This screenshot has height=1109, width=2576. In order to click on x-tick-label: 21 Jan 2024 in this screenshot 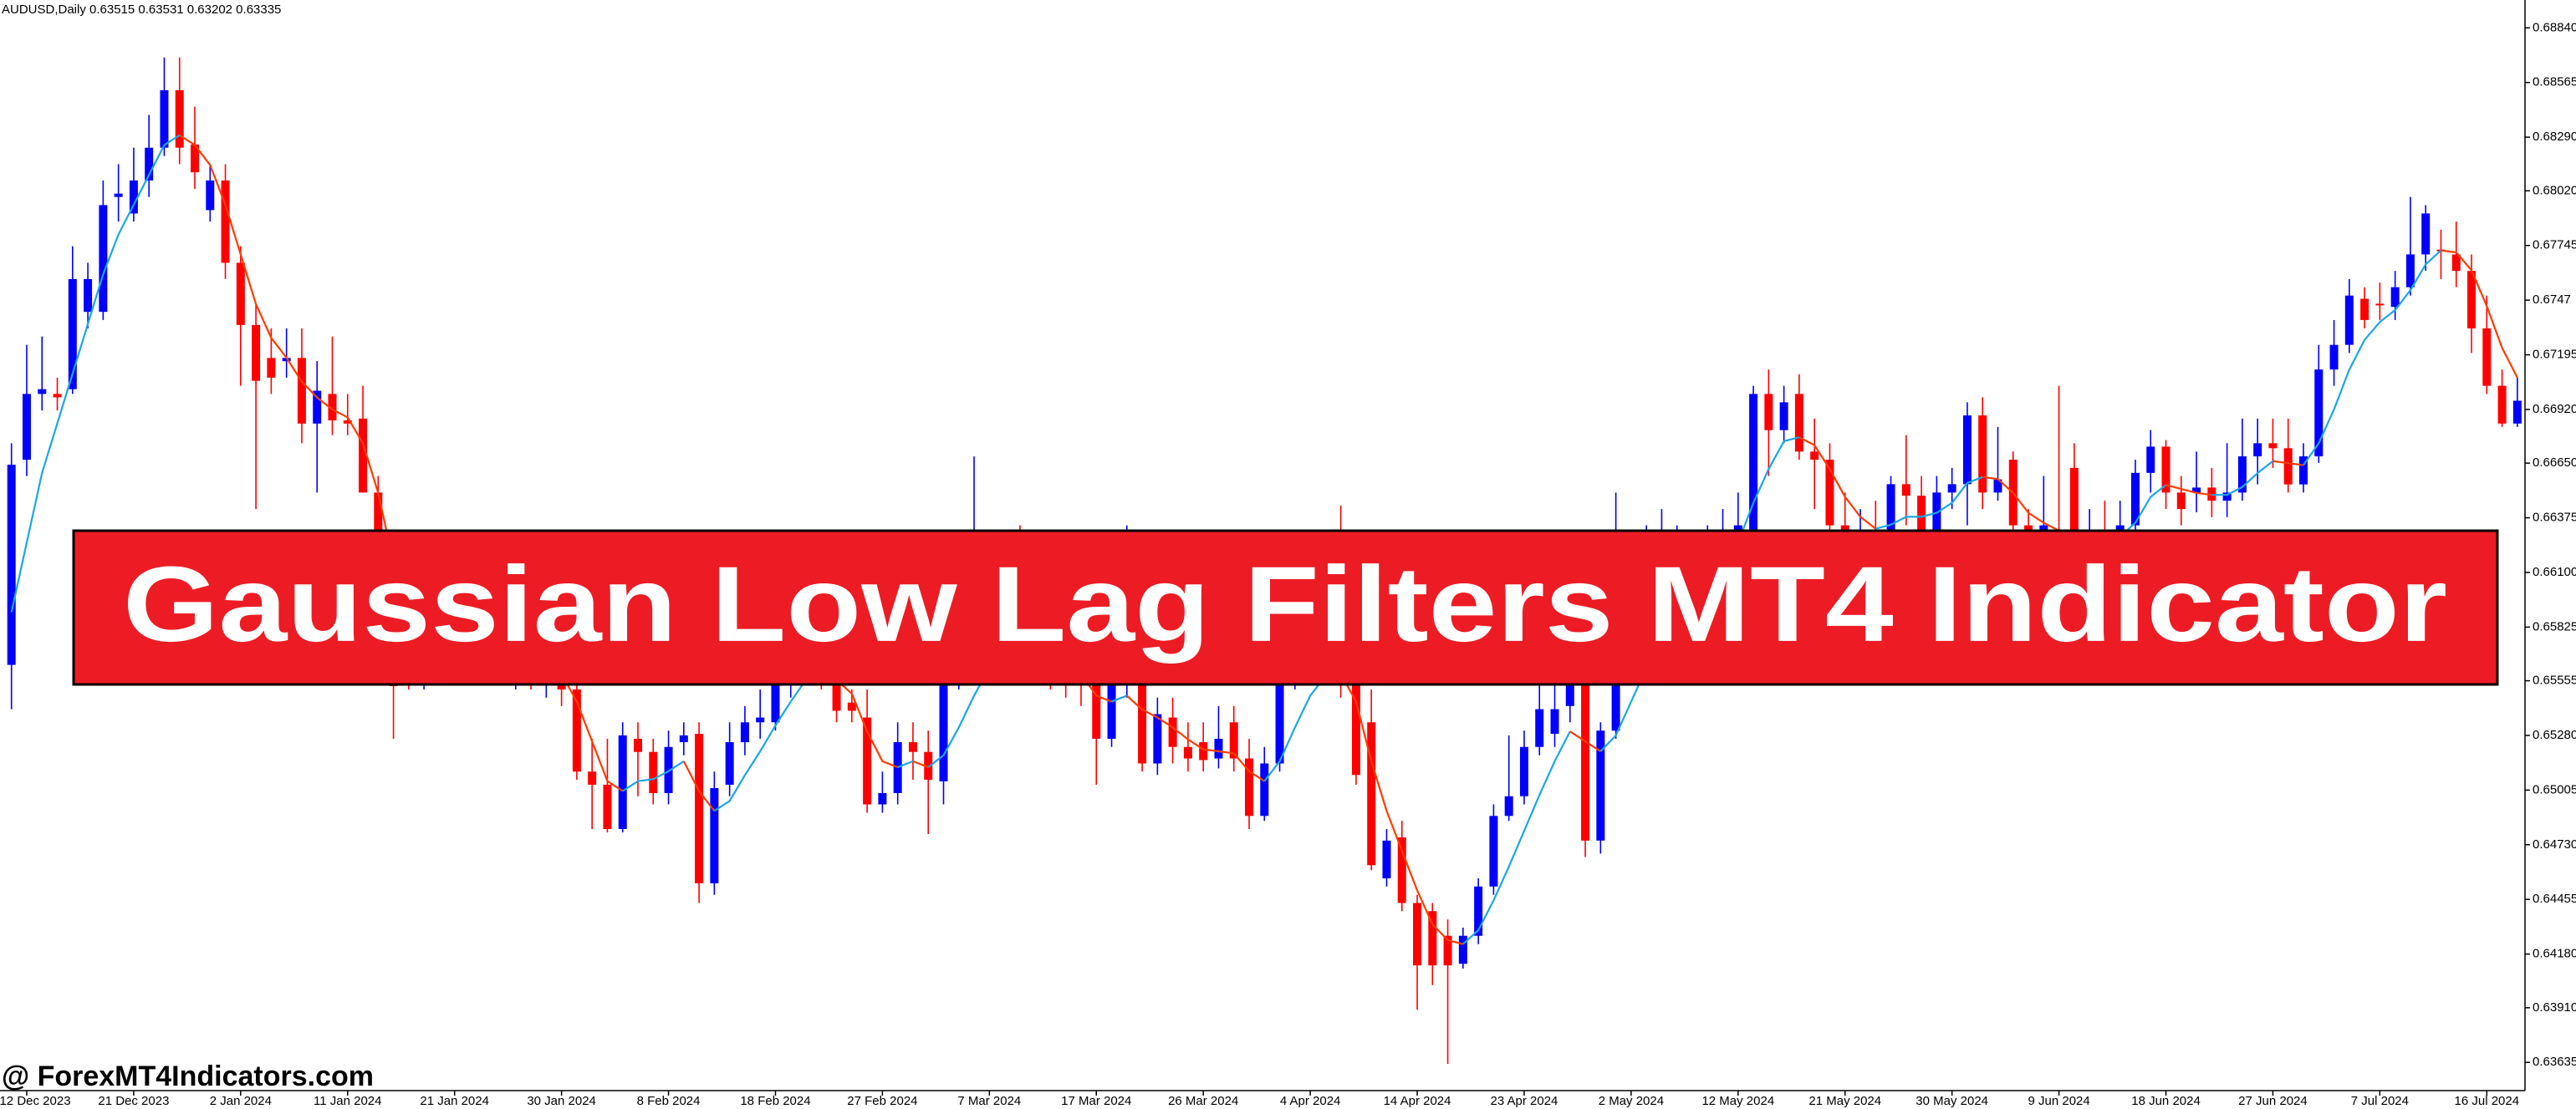, I will do `click(454, 1101)`.